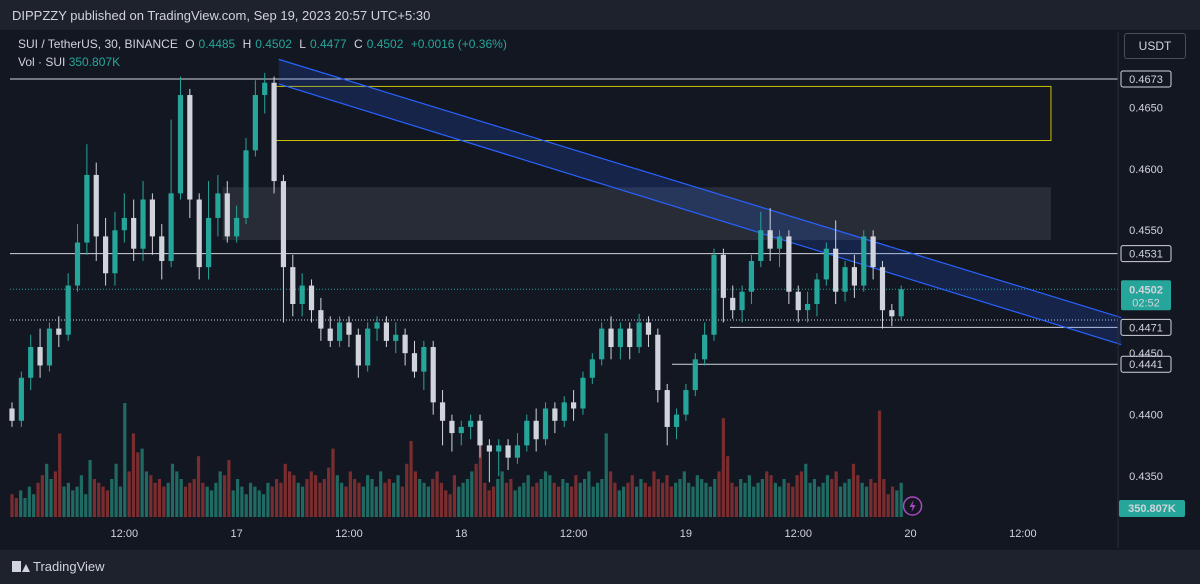  Describe the element at coordinates (42, 62) in the screenshot. I see `volume-label: Vol · SUI` at that location.